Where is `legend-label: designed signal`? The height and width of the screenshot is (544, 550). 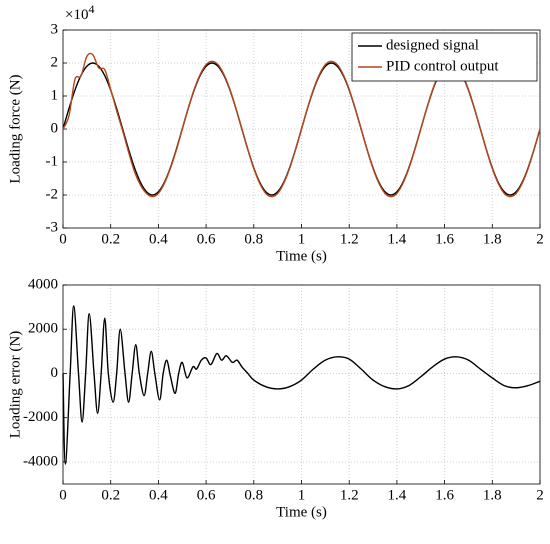
legend-label: designed signal is located at coordinates (432, 45).